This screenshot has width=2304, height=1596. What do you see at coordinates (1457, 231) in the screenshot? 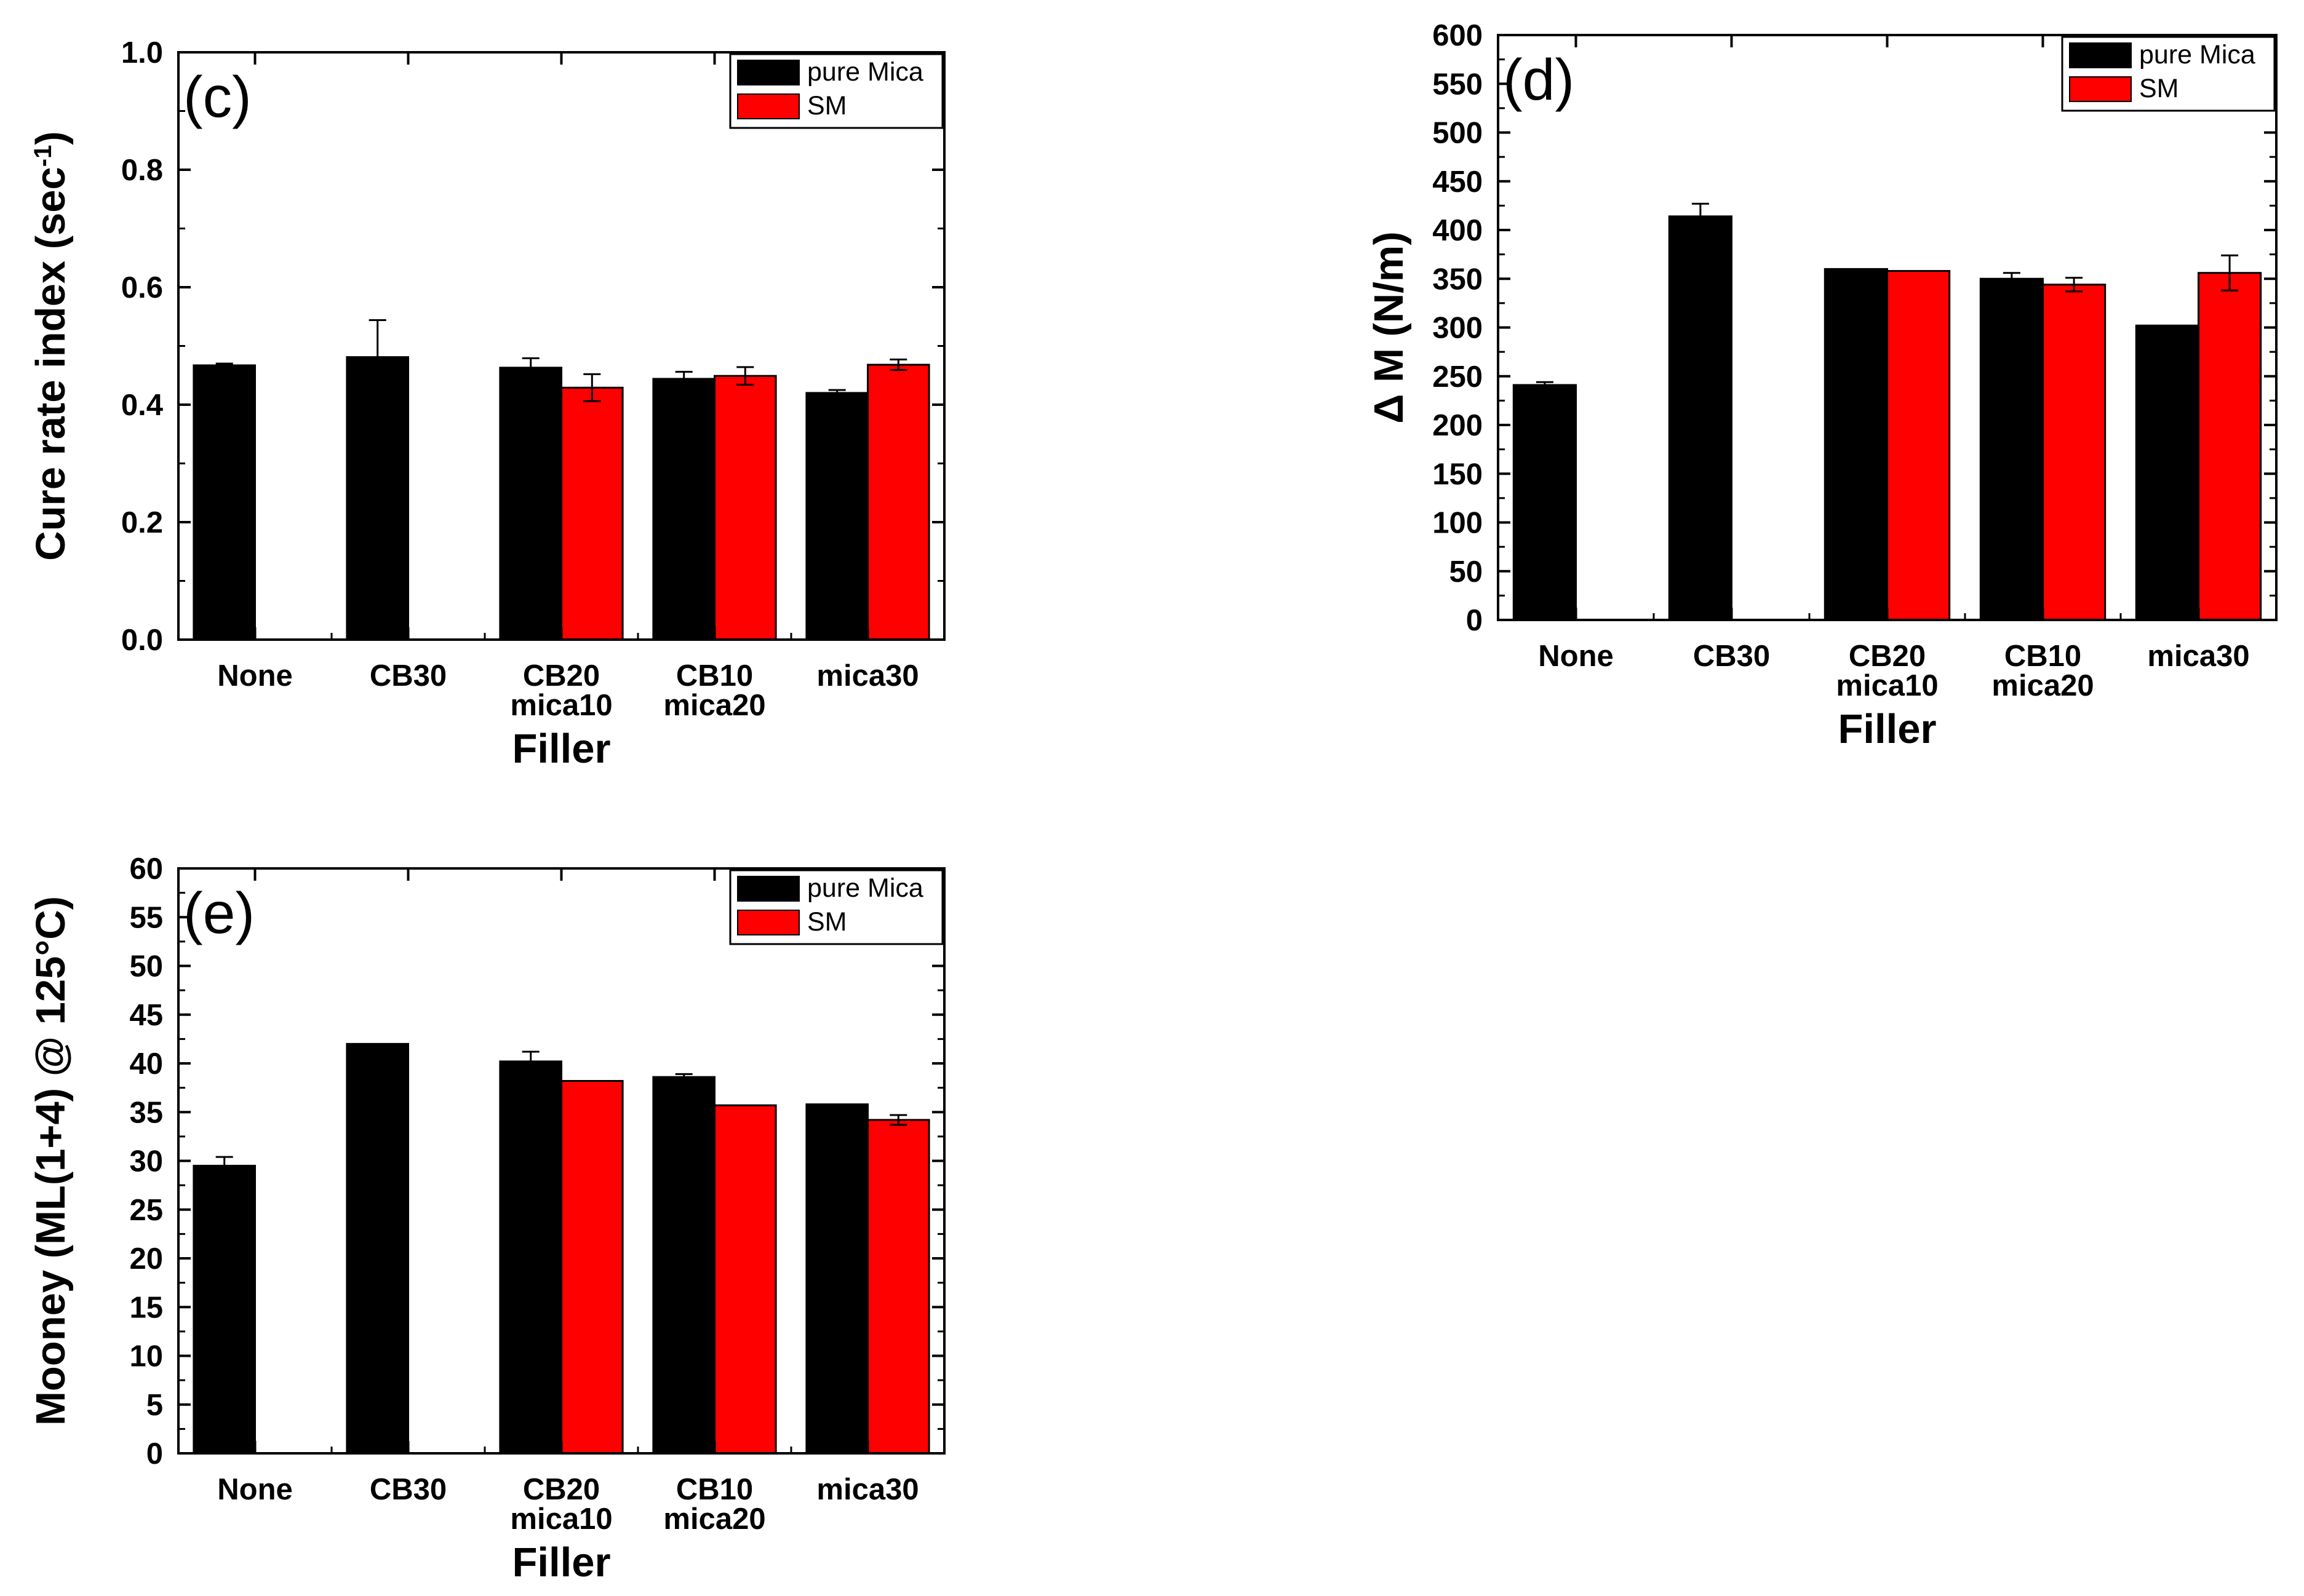
I see `y-tick-label: 400` at bounding box center [1457, 231].